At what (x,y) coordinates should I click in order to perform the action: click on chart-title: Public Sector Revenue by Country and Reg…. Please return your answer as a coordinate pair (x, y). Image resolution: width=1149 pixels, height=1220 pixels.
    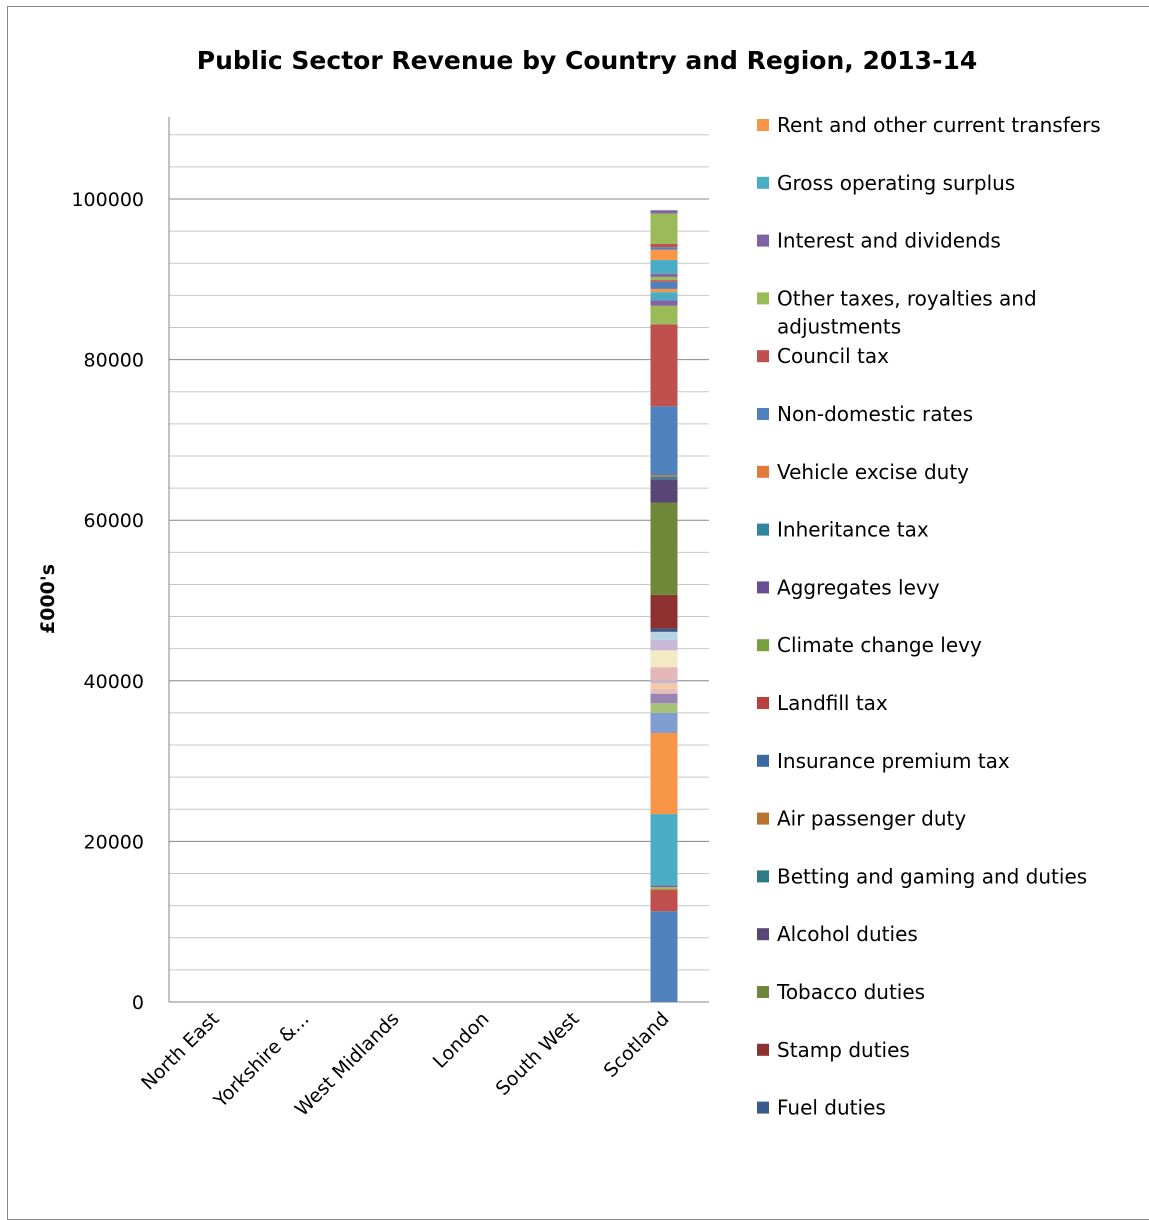
    Looking at the image, I should click on (587, 60).